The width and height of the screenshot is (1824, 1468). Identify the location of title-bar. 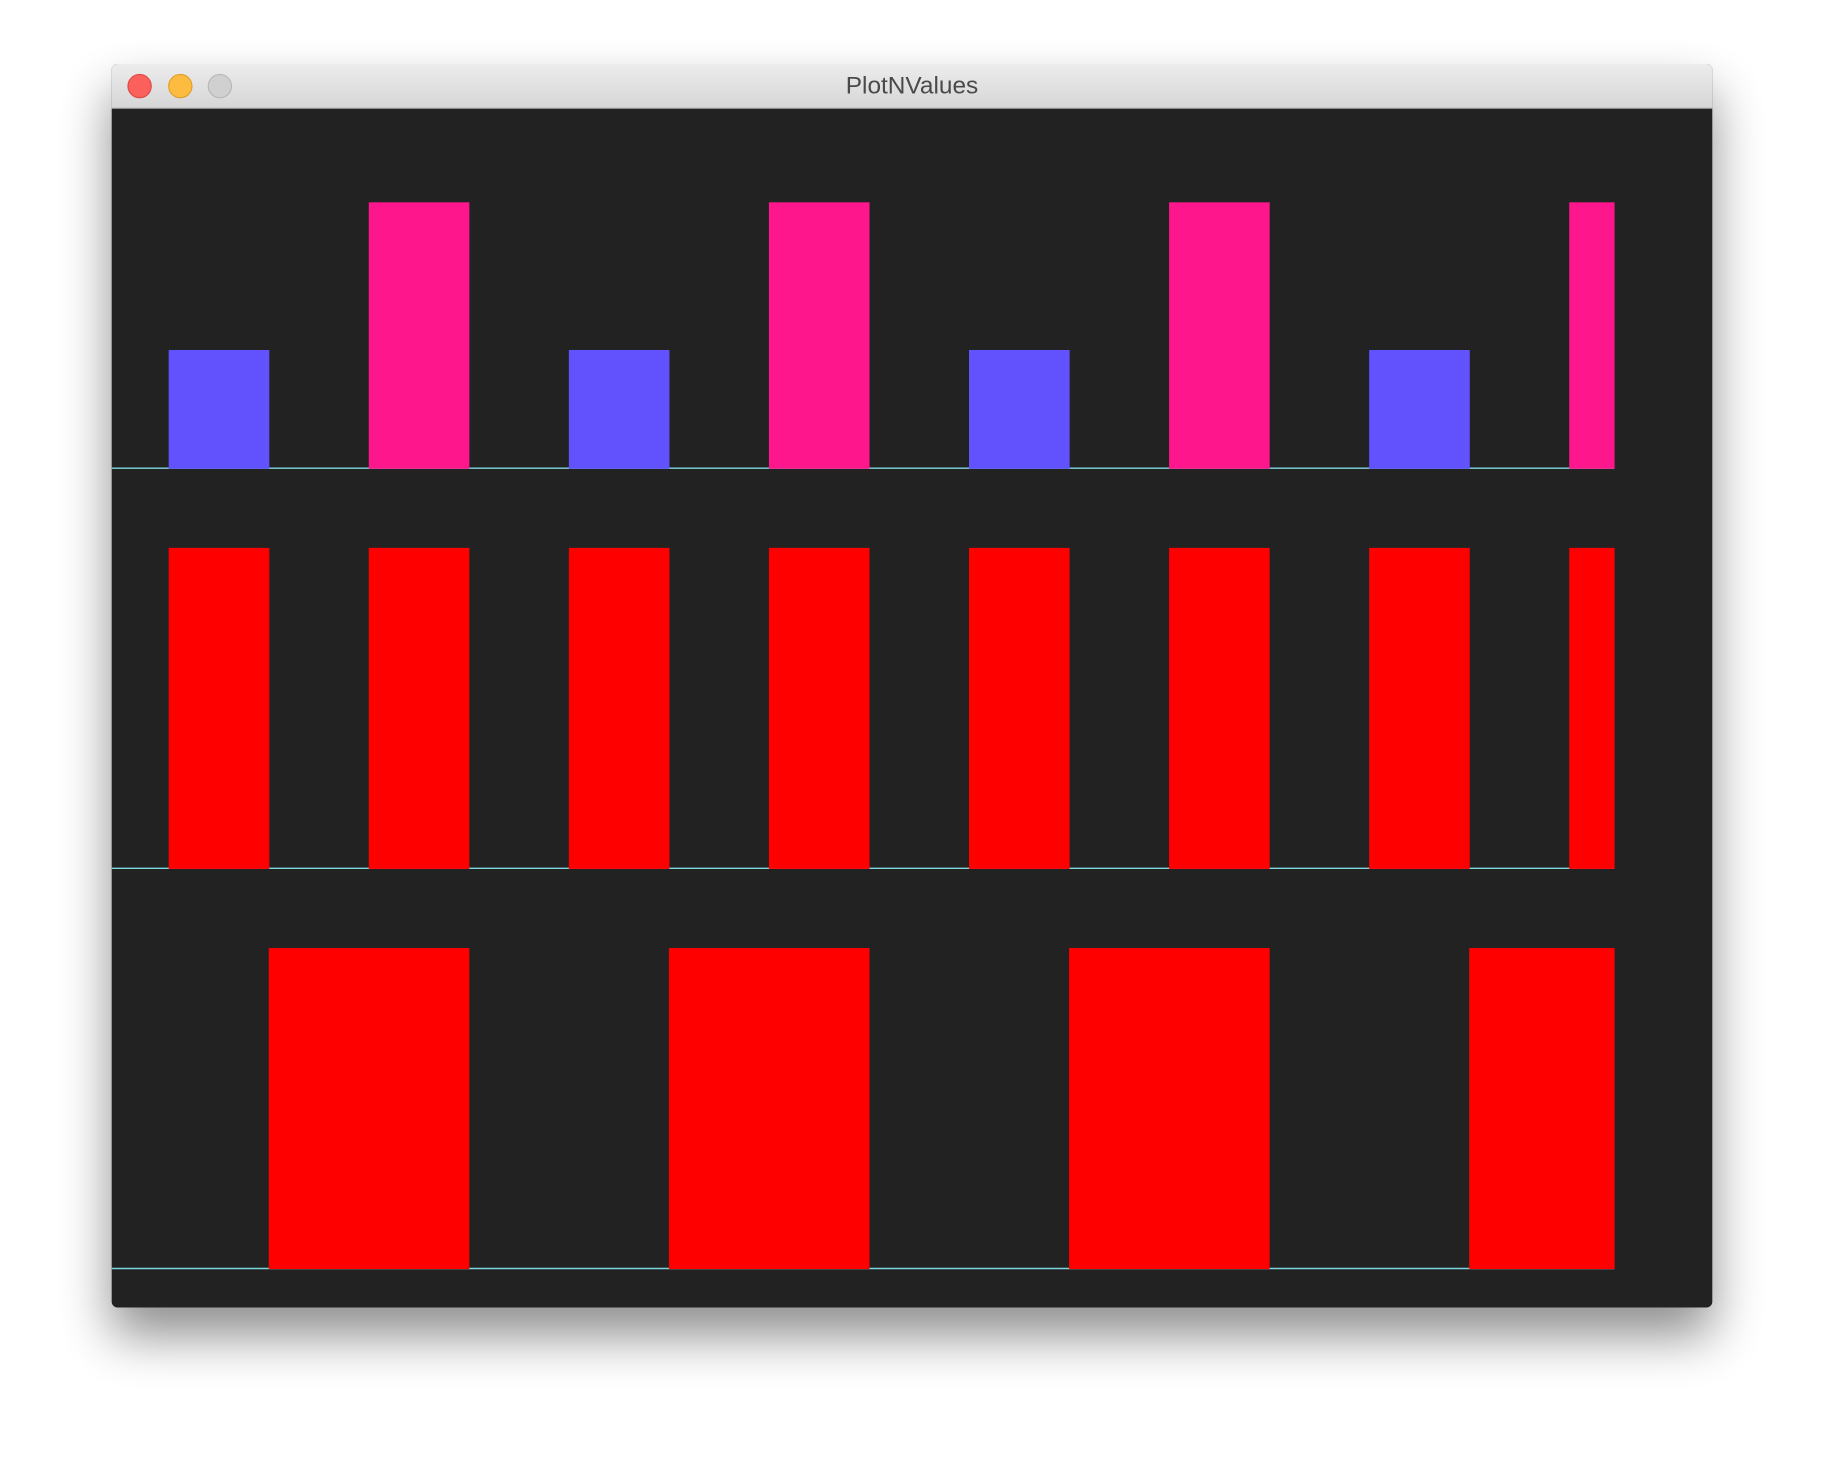
(912, 86).